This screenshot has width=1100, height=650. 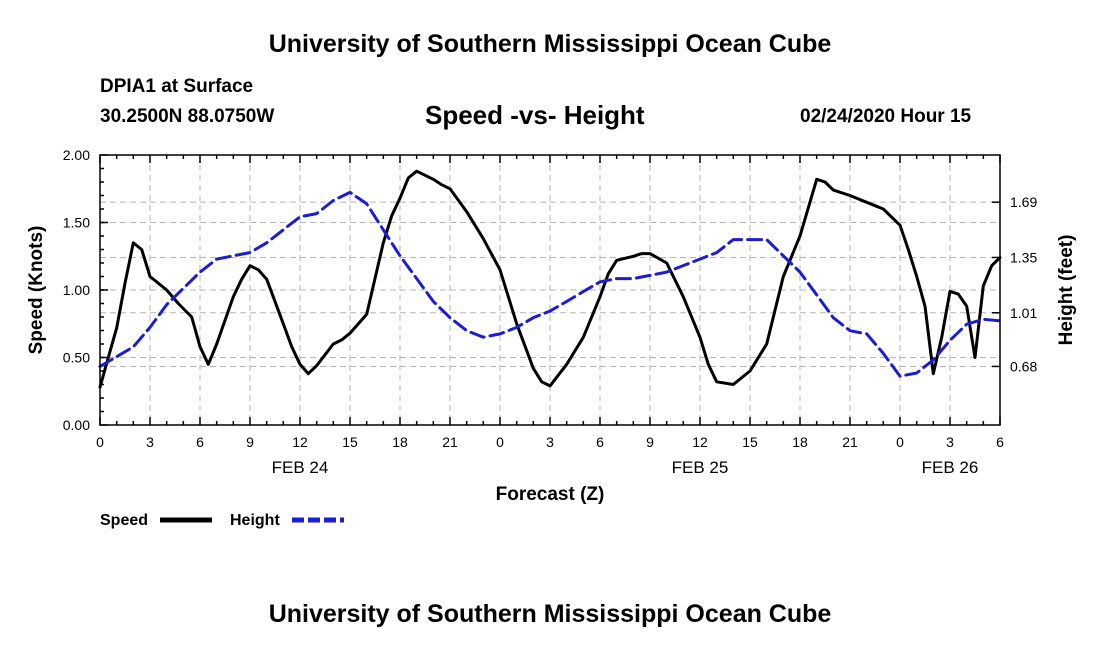 I want to click on date-label: FEB 25, so click(x=700, y=467).